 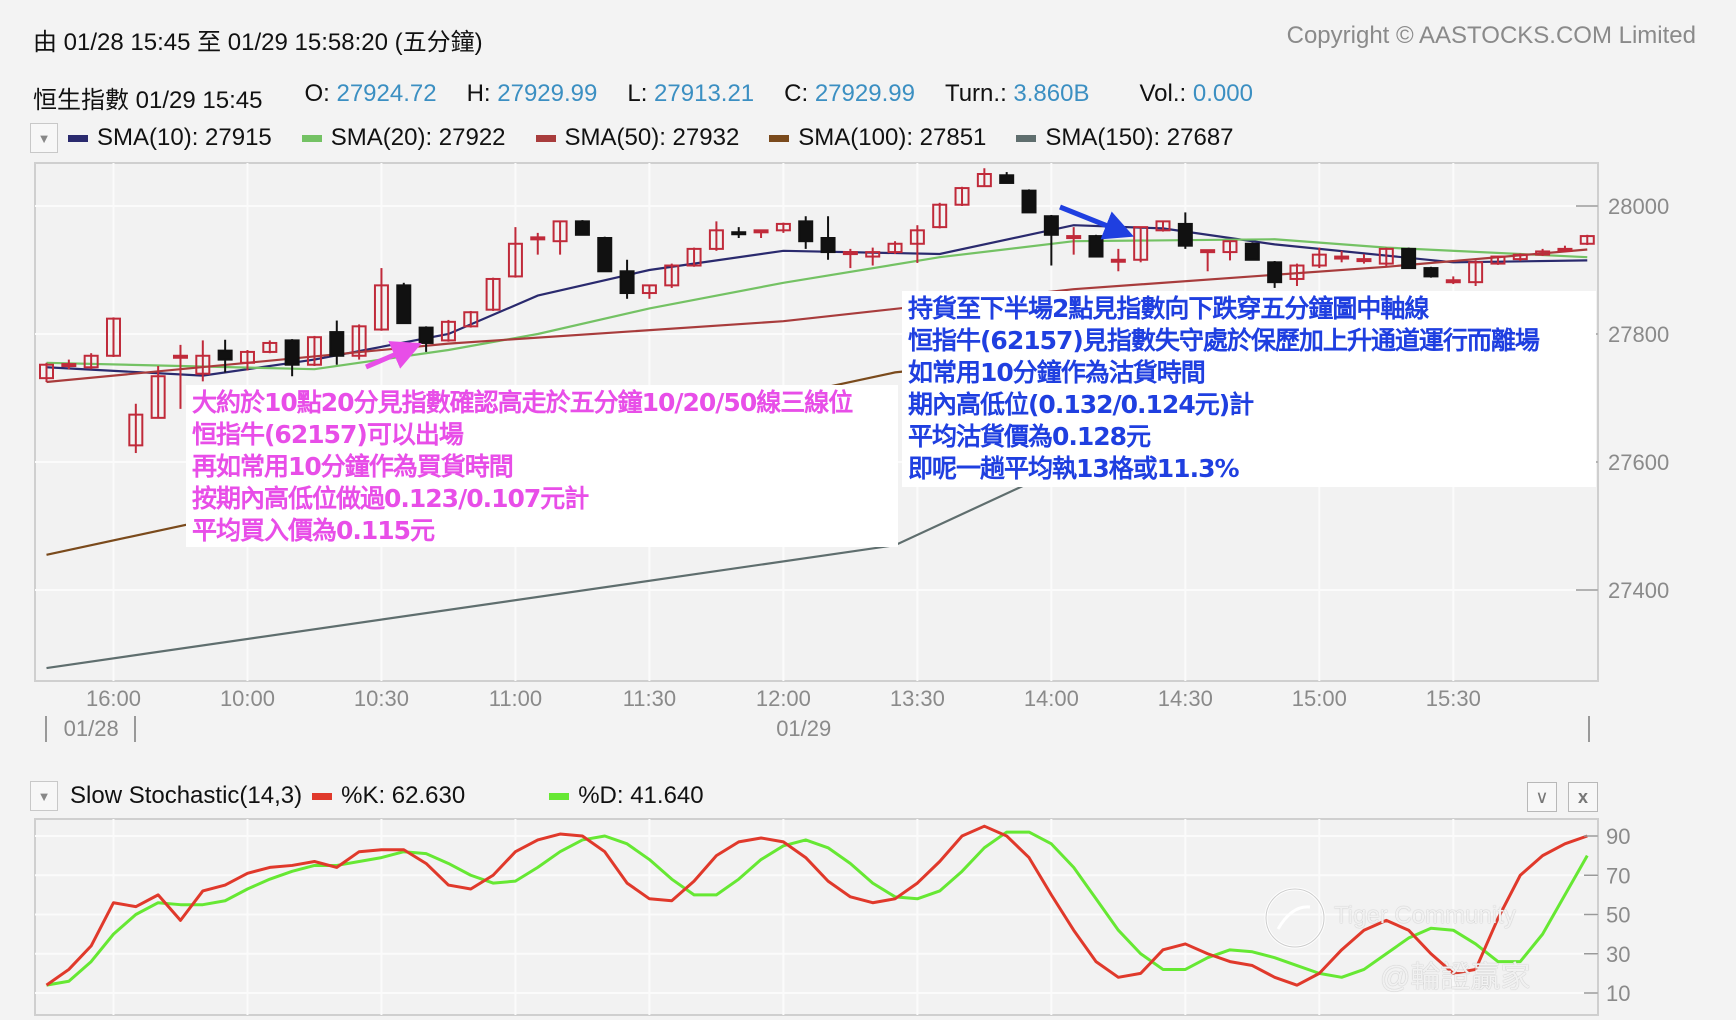 I want to click on x-tick-label: 13:30, so click(x=917, y=698).